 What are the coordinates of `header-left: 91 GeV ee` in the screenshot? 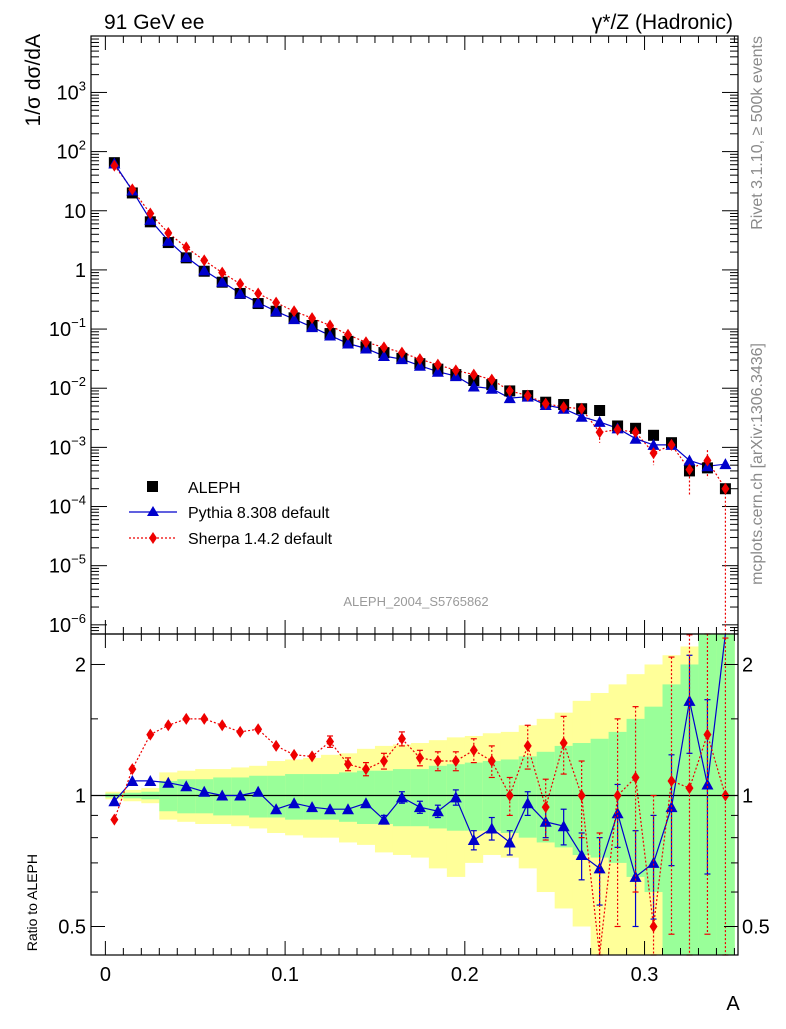 It's located at (154, 22).